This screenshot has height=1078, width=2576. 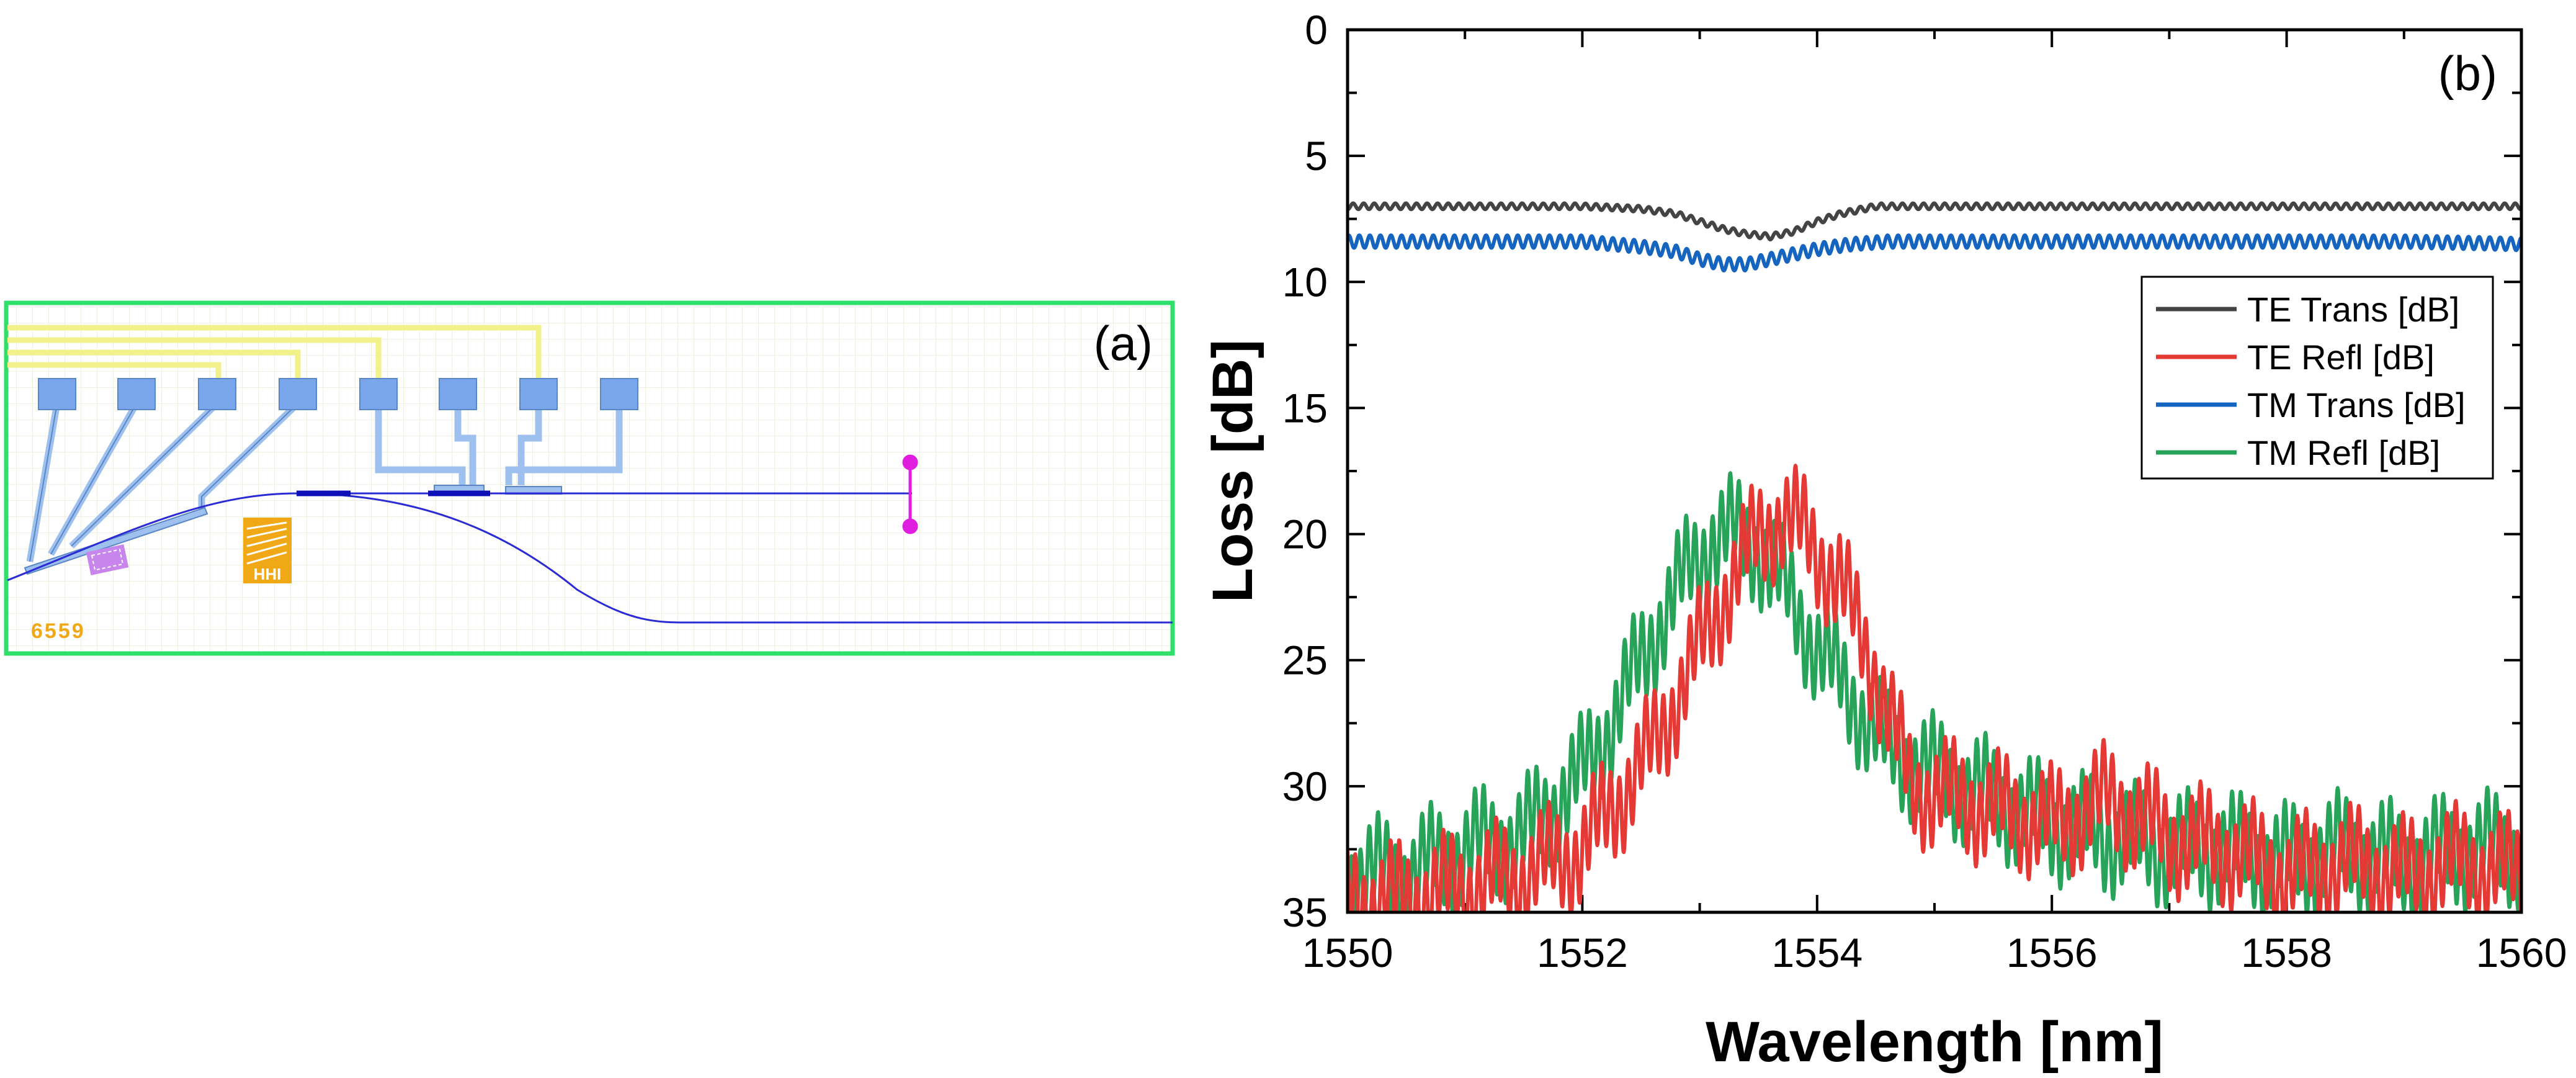 What do you see at coordinates (2341, 357) in the screenshot?
I see `legend-label: TE Refl [dB]` at bounding box center [2341, 357].